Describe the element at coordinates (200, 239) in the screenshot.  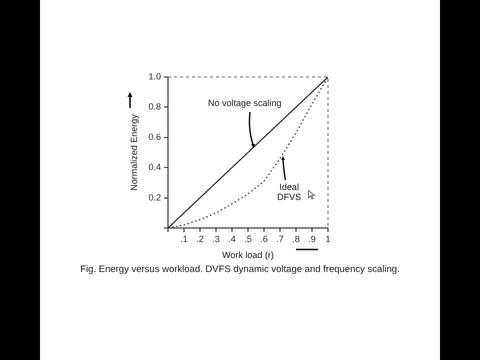
I see `x-tick-label: .2` at that location.